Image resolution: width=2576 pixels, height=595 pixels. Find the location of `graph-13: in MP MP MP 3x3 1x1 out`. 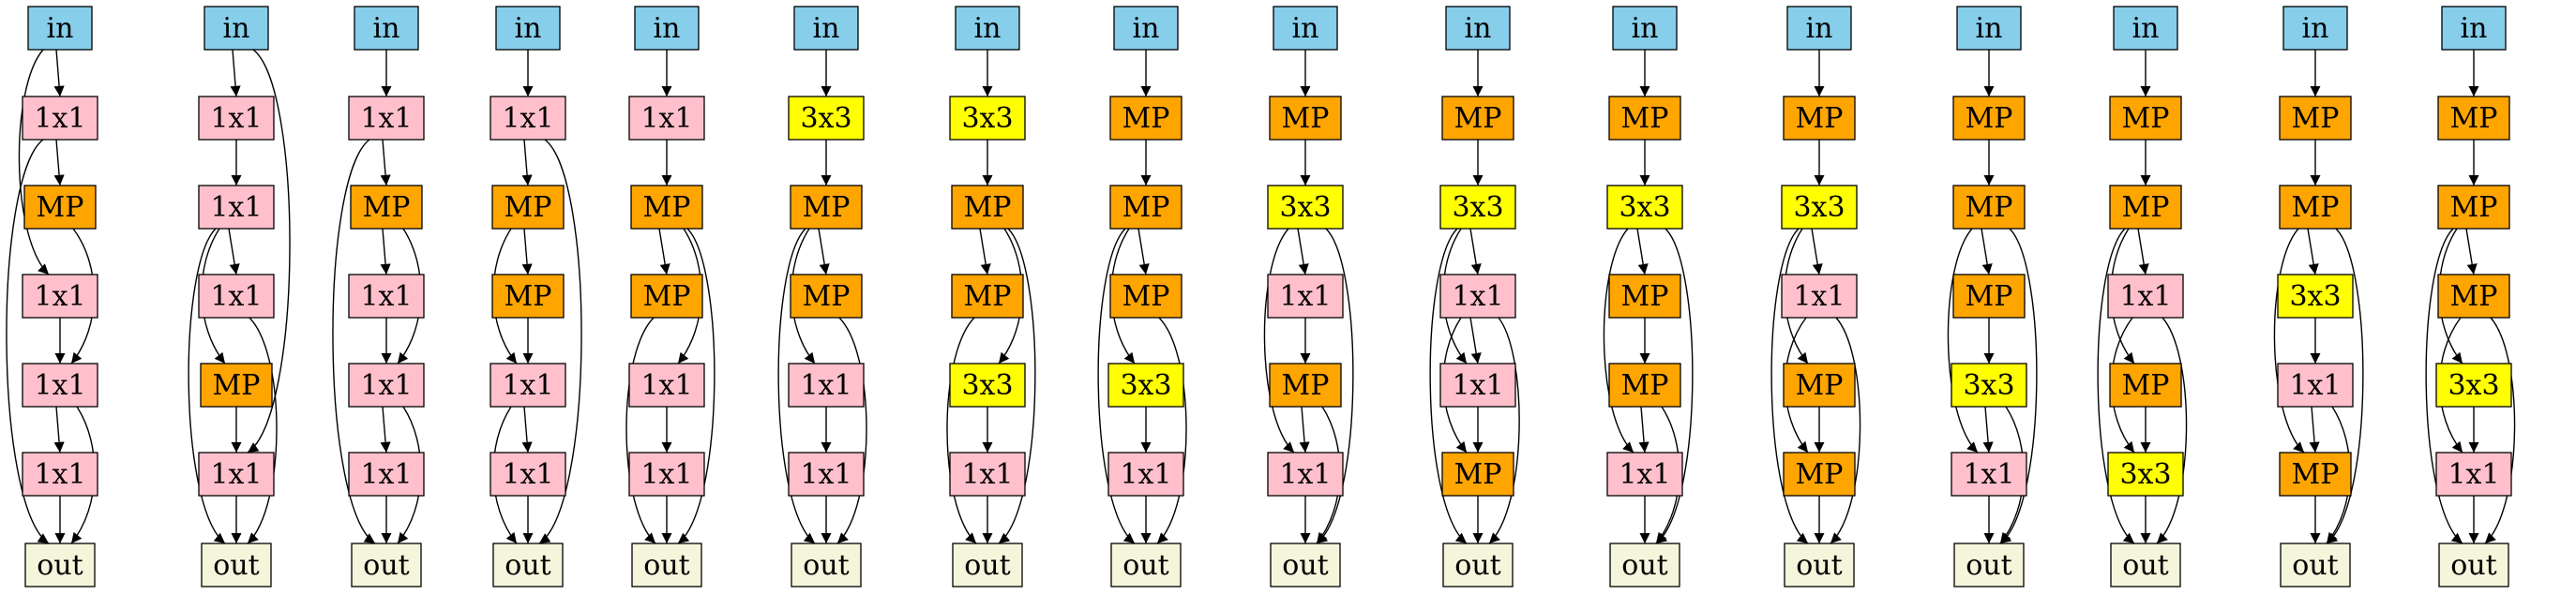

graph-13: in MP MP MP 3x3 1x1 out is located at coordinates (1992, 297).